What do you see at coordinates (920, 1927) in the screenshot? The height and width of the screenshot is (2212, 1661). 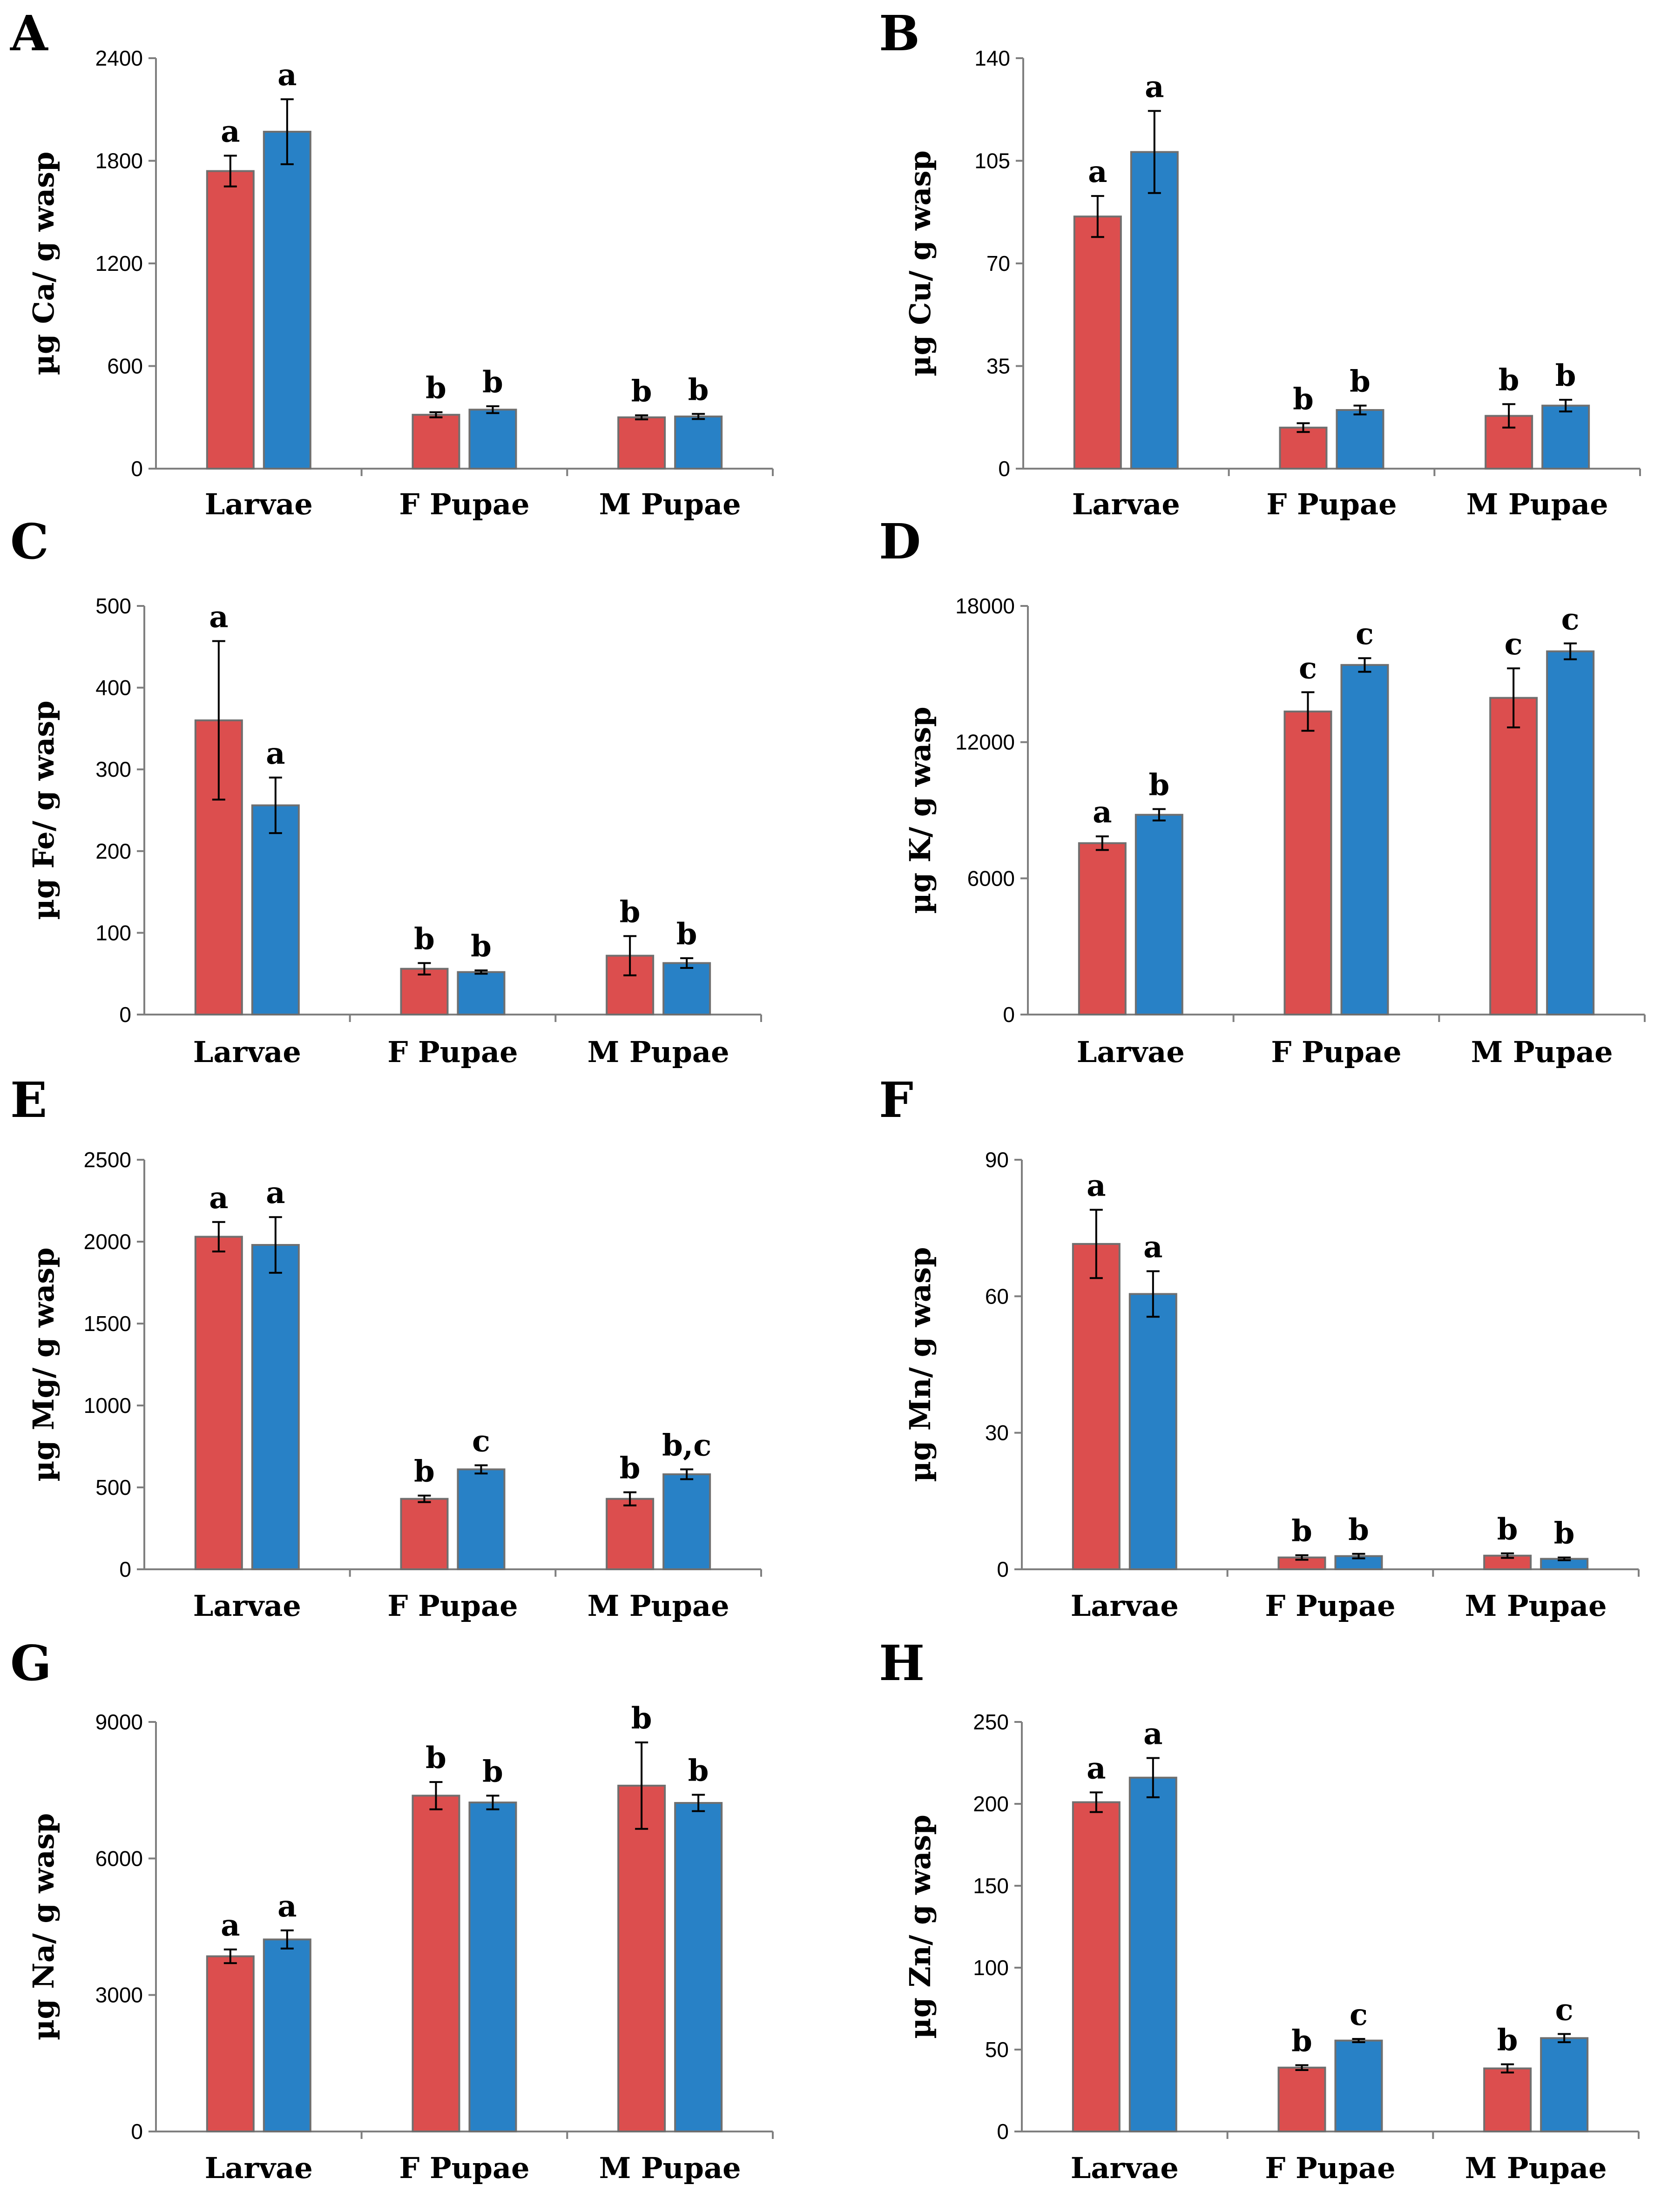 I see `y-axis-title: µg Zn/ g wasp` at bounding box center [920, 1927].